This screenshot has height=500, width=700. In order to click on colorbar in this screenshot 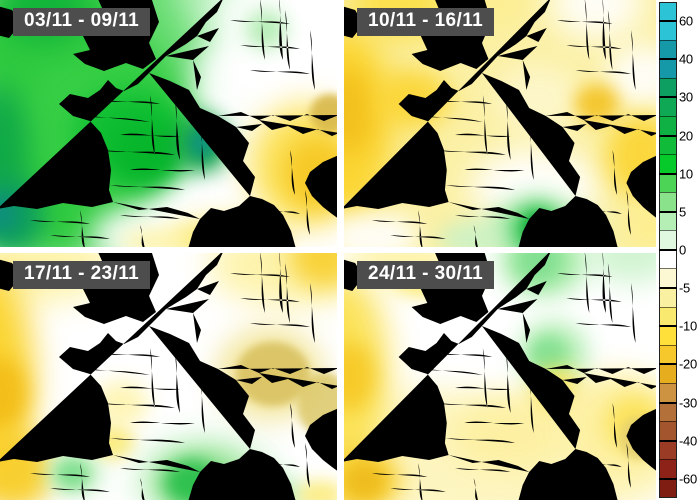, I will do `click(668, 250)`.